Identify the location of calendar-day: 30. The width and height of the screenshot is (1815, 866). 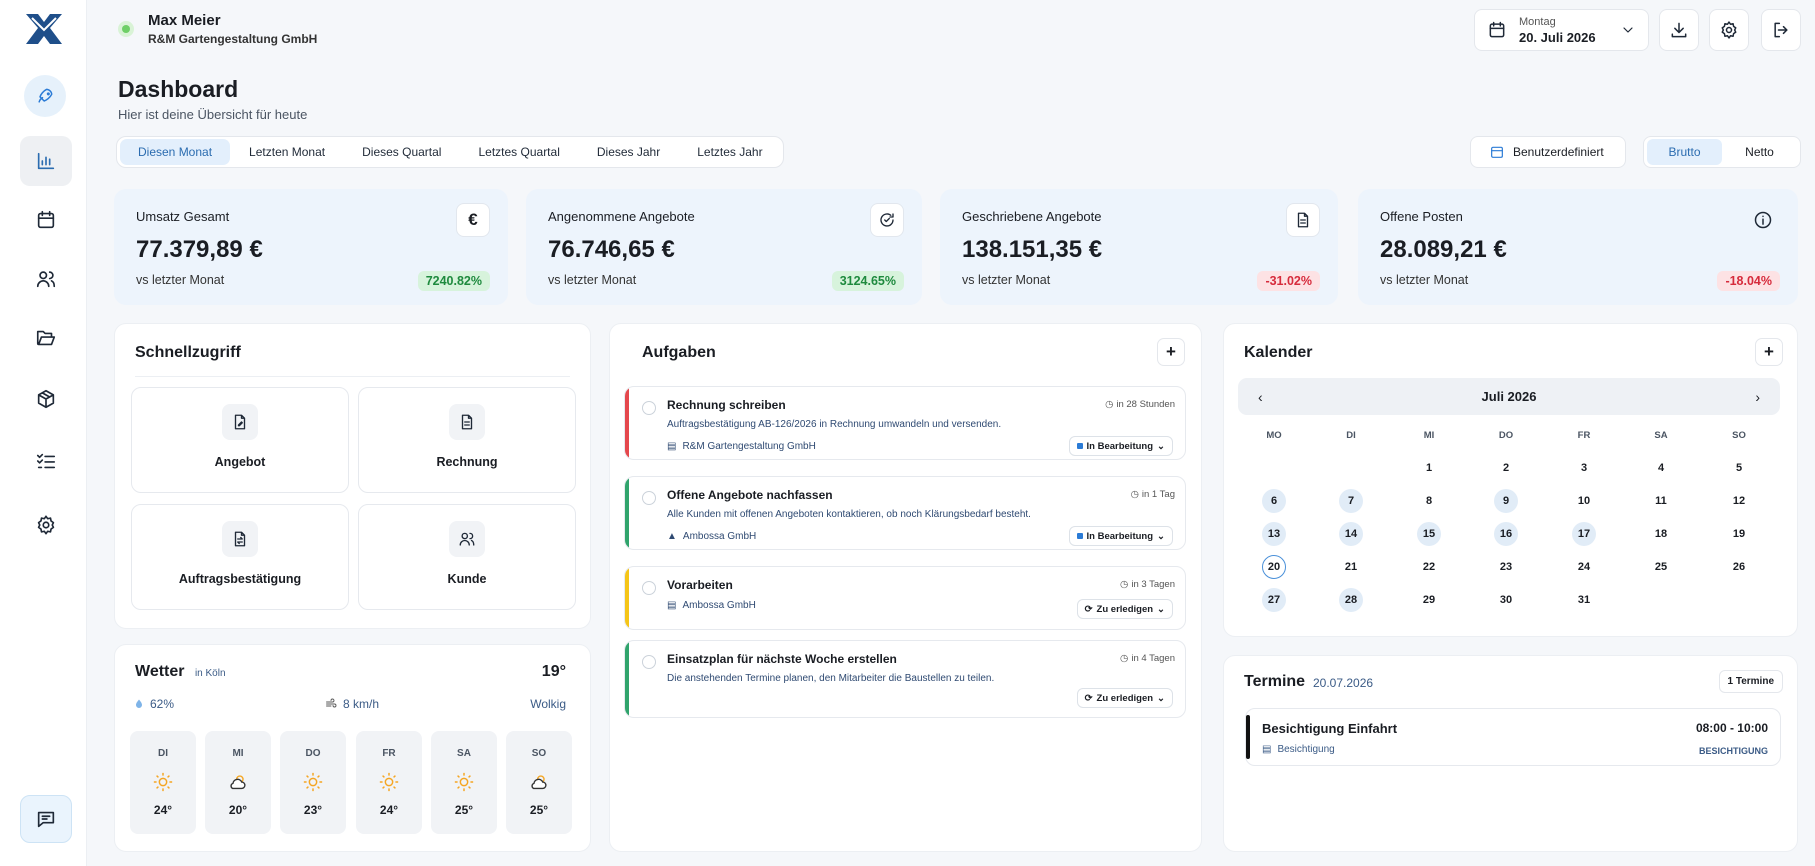
(1506, 600).